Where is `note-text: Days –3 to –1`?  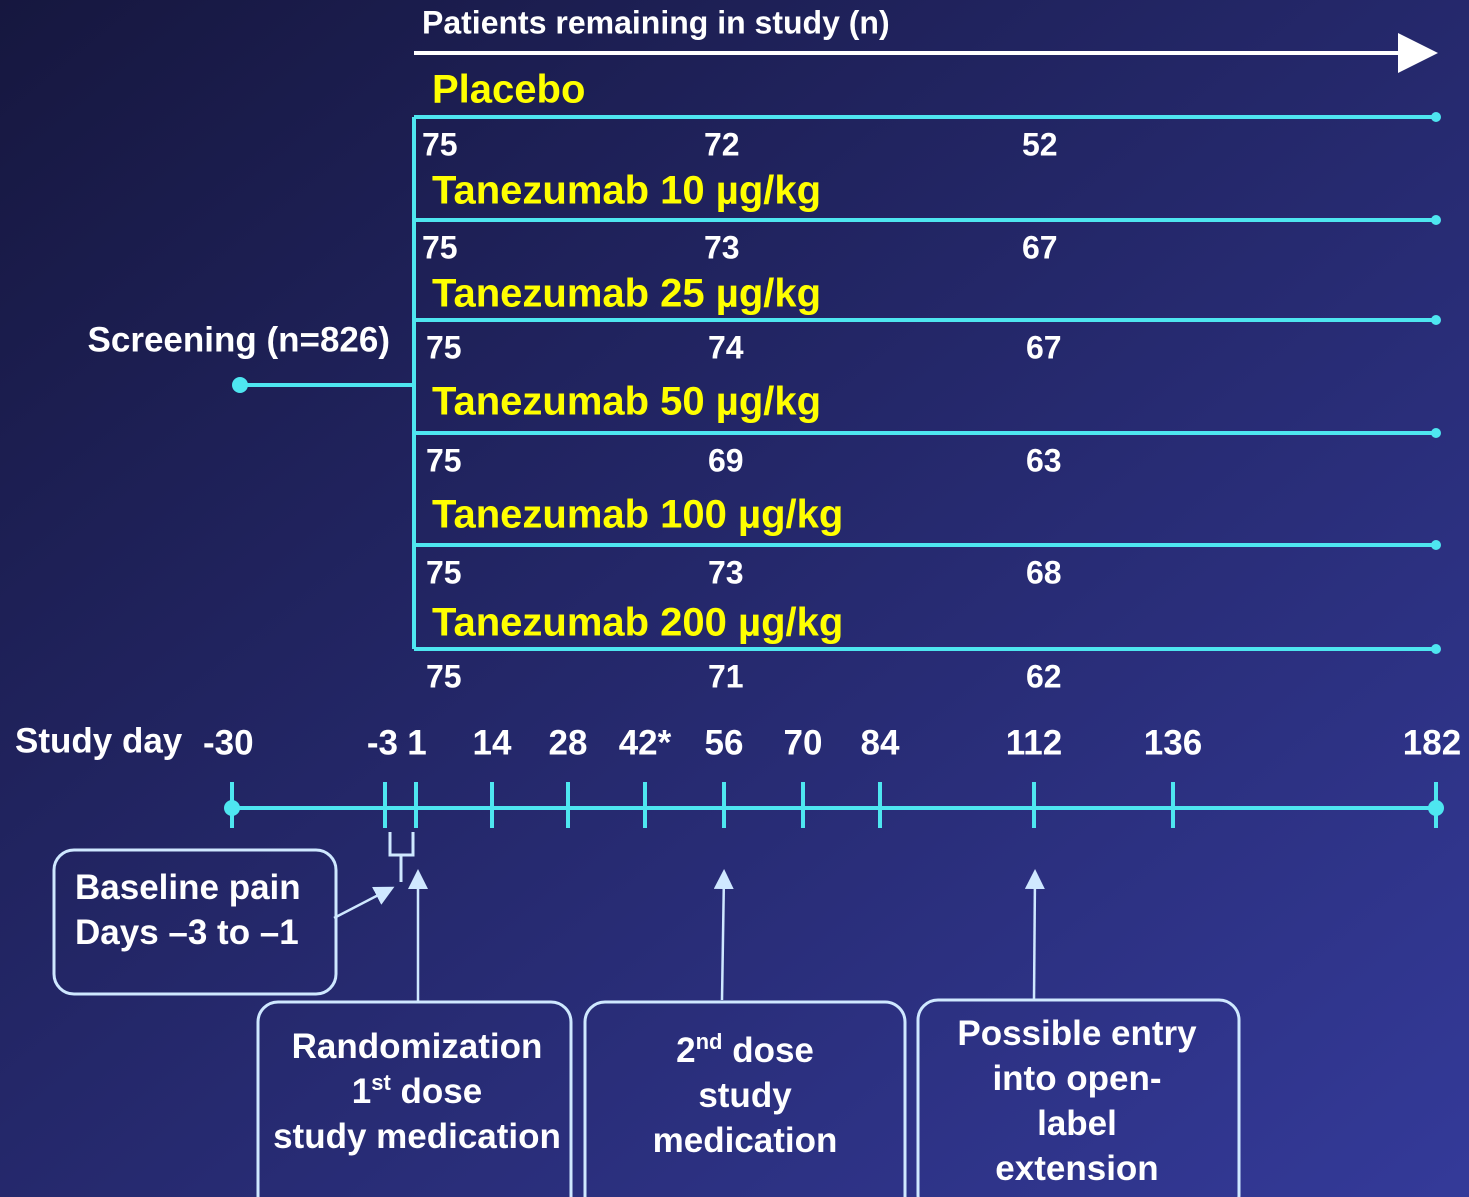
note-text: Days –3 to –1 is located at coordinates (187, 932).